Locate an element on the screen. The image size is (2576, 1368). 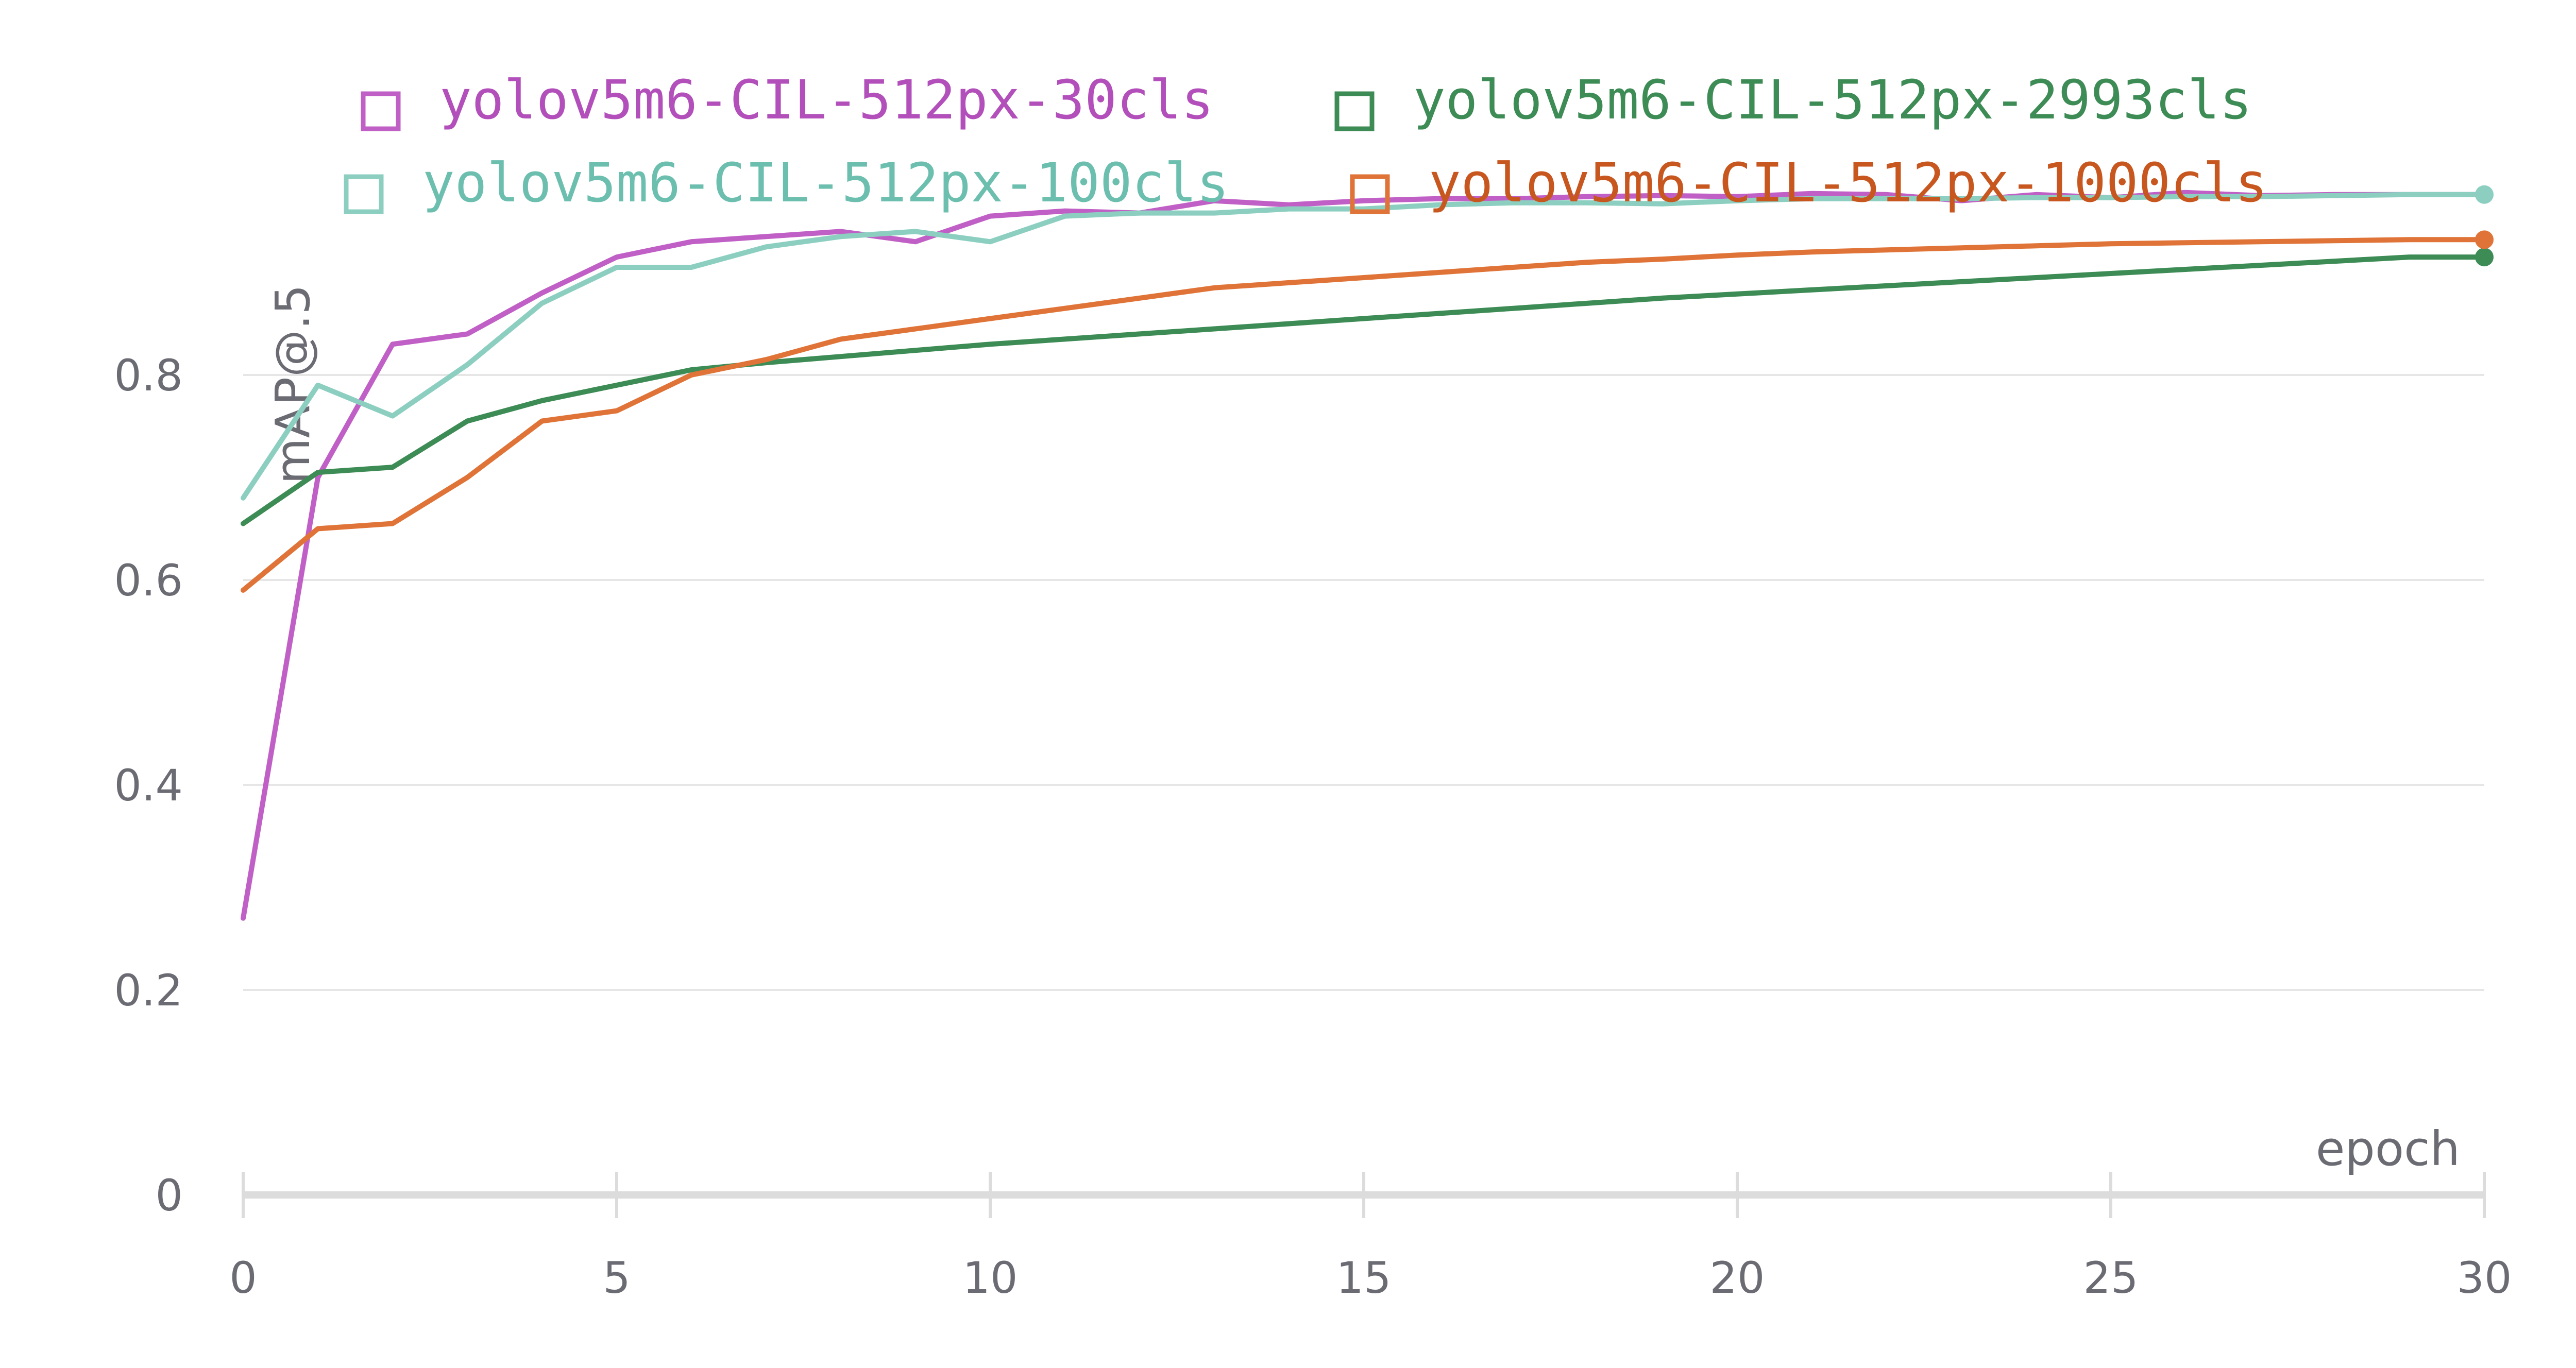
legend-label: yolov5m6-CIL-512px-1000cls is located at coordinates (1848, 182).